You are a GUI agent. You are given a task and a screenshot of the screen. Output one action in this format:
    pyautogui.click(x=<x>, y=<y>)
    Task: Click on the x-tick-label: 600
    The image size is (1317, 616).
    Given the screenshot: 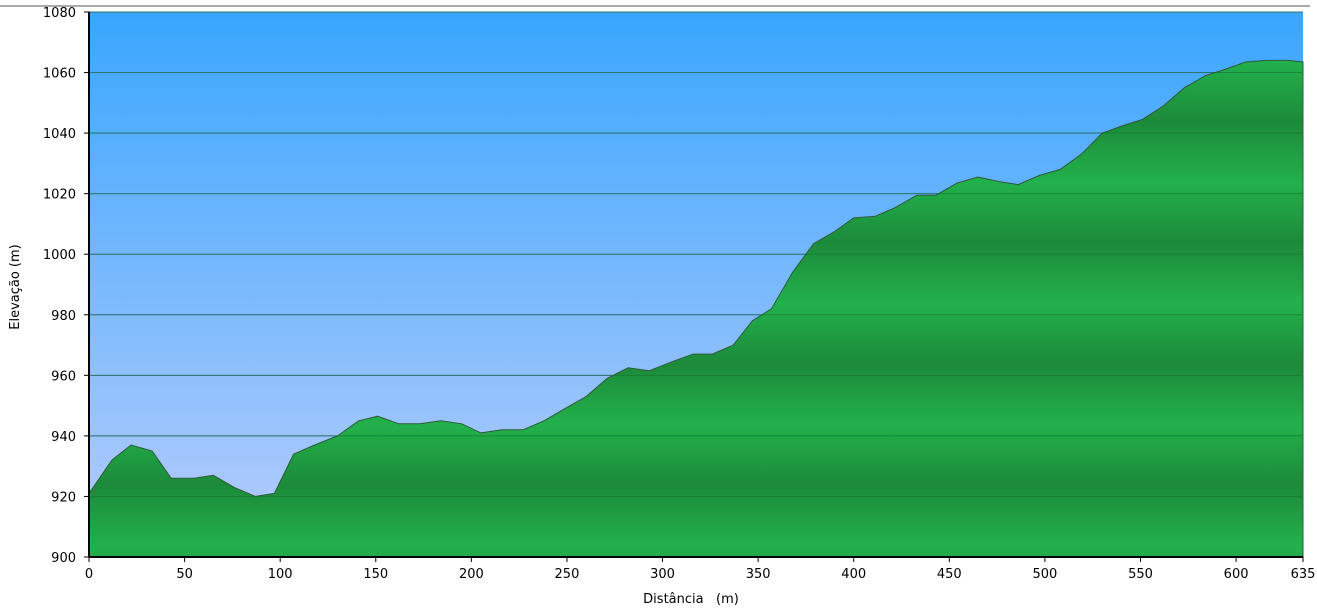 What is the action you would take?
    pyautogui.click(x=1236, y=574)
    